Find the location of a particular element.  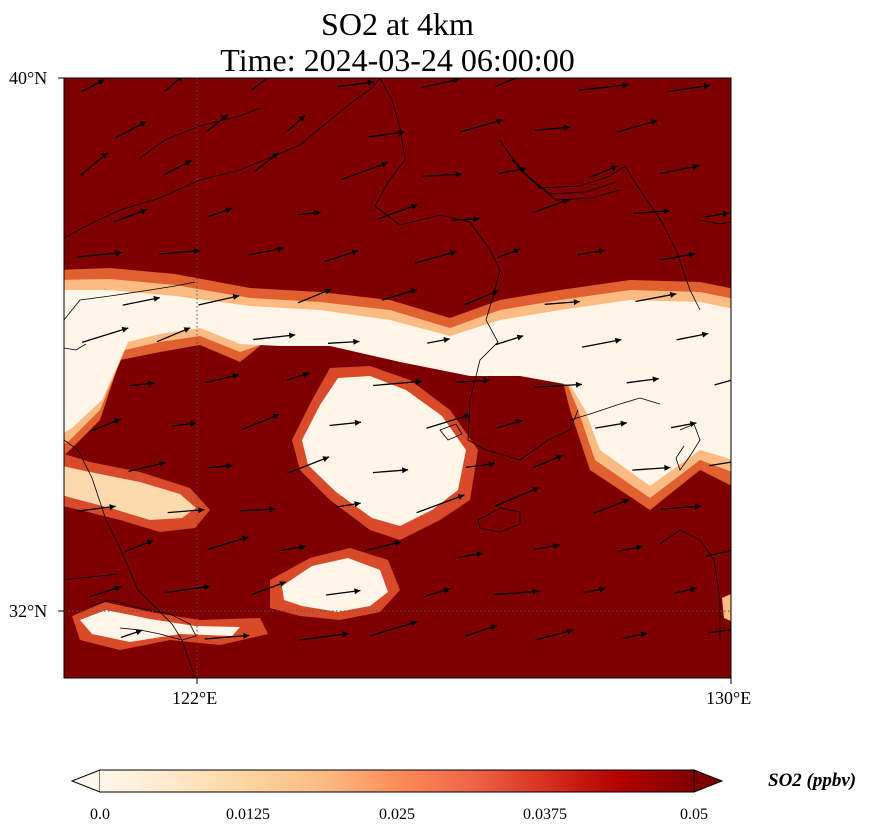

so2-plume-southwest-core is located at coordinates (160, 626).